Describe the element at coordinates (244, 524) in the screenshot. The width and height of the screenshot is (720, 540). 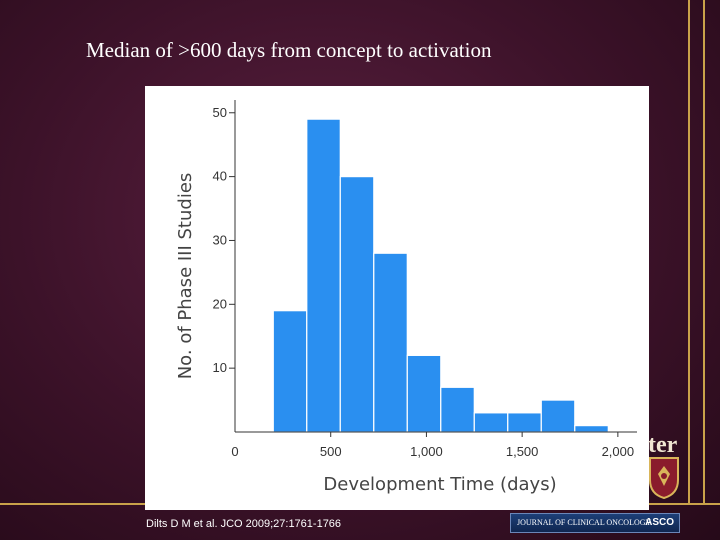
I see `citation: Dilts D M et al. JCO 2009;27:1761-1766` at that location.